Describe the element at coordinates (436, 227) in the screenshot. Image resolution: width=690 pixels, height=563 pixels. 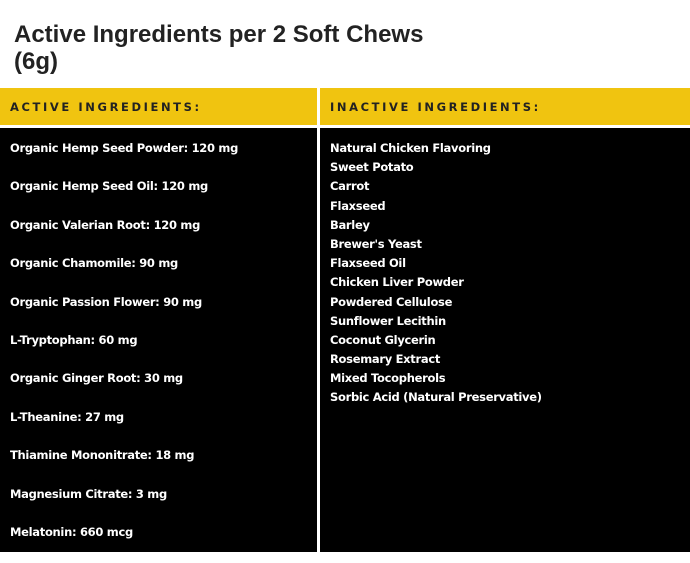
I see `inactive-ingredient: Barley` at that location.